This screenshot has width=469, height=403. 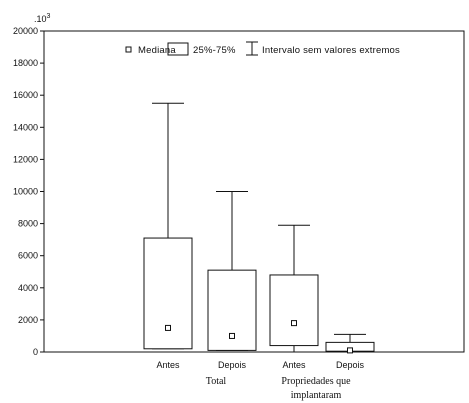 I want to click on y-multiplier-label: .103, so click(x=42, y=18).